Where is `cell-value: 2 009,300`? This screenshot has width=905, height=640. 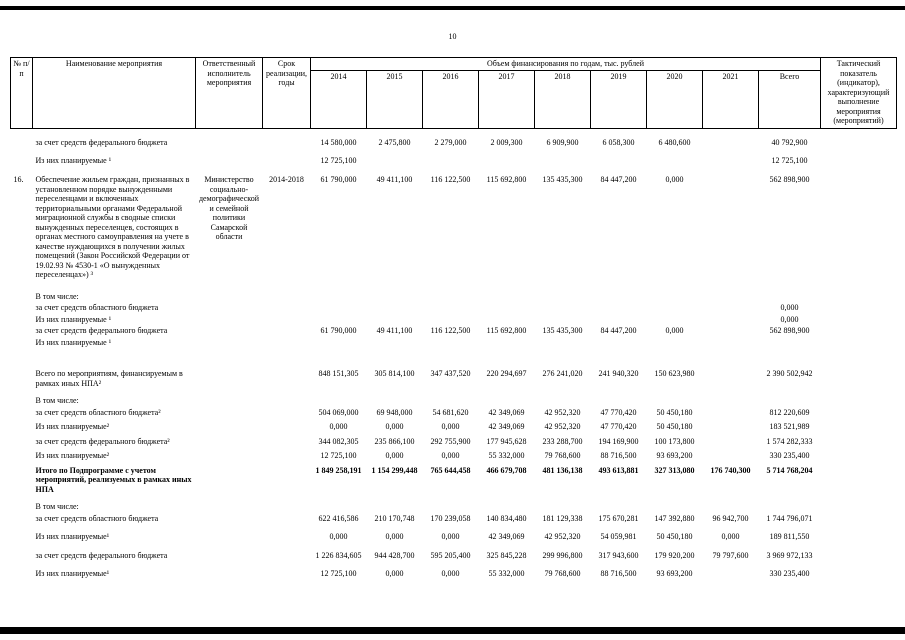 cell-value: 2 009,300 is located at coordinates (506, 142).